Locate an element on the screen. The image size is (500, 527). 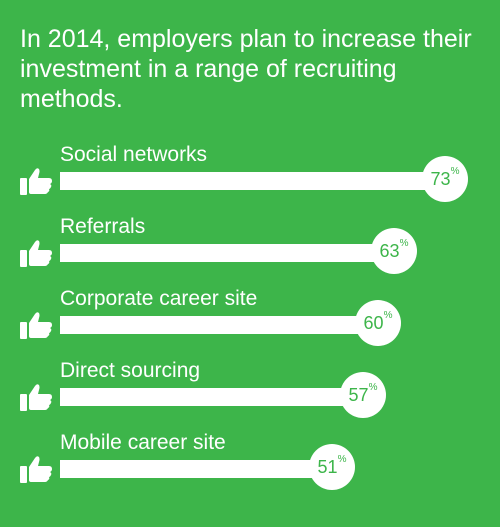
bar-row: Referrals 63% is located at coordinates (250, 251).